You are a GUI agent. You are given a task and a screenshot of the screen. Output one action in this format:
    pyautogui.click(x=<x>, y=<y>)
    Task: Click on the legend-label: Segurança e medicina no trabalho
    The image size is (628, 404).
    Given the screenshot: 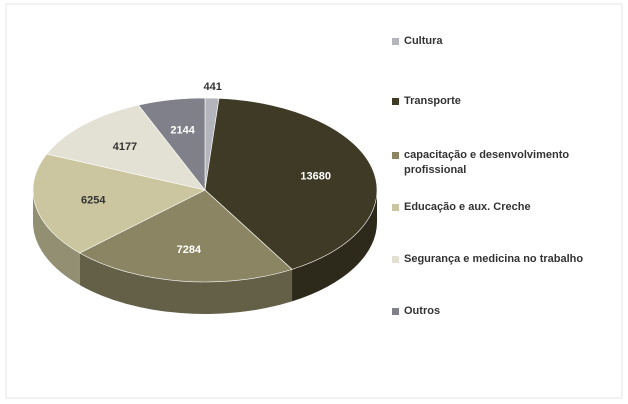 What is the action you would take?
    pyautogui.click(x=494, y=259)
    